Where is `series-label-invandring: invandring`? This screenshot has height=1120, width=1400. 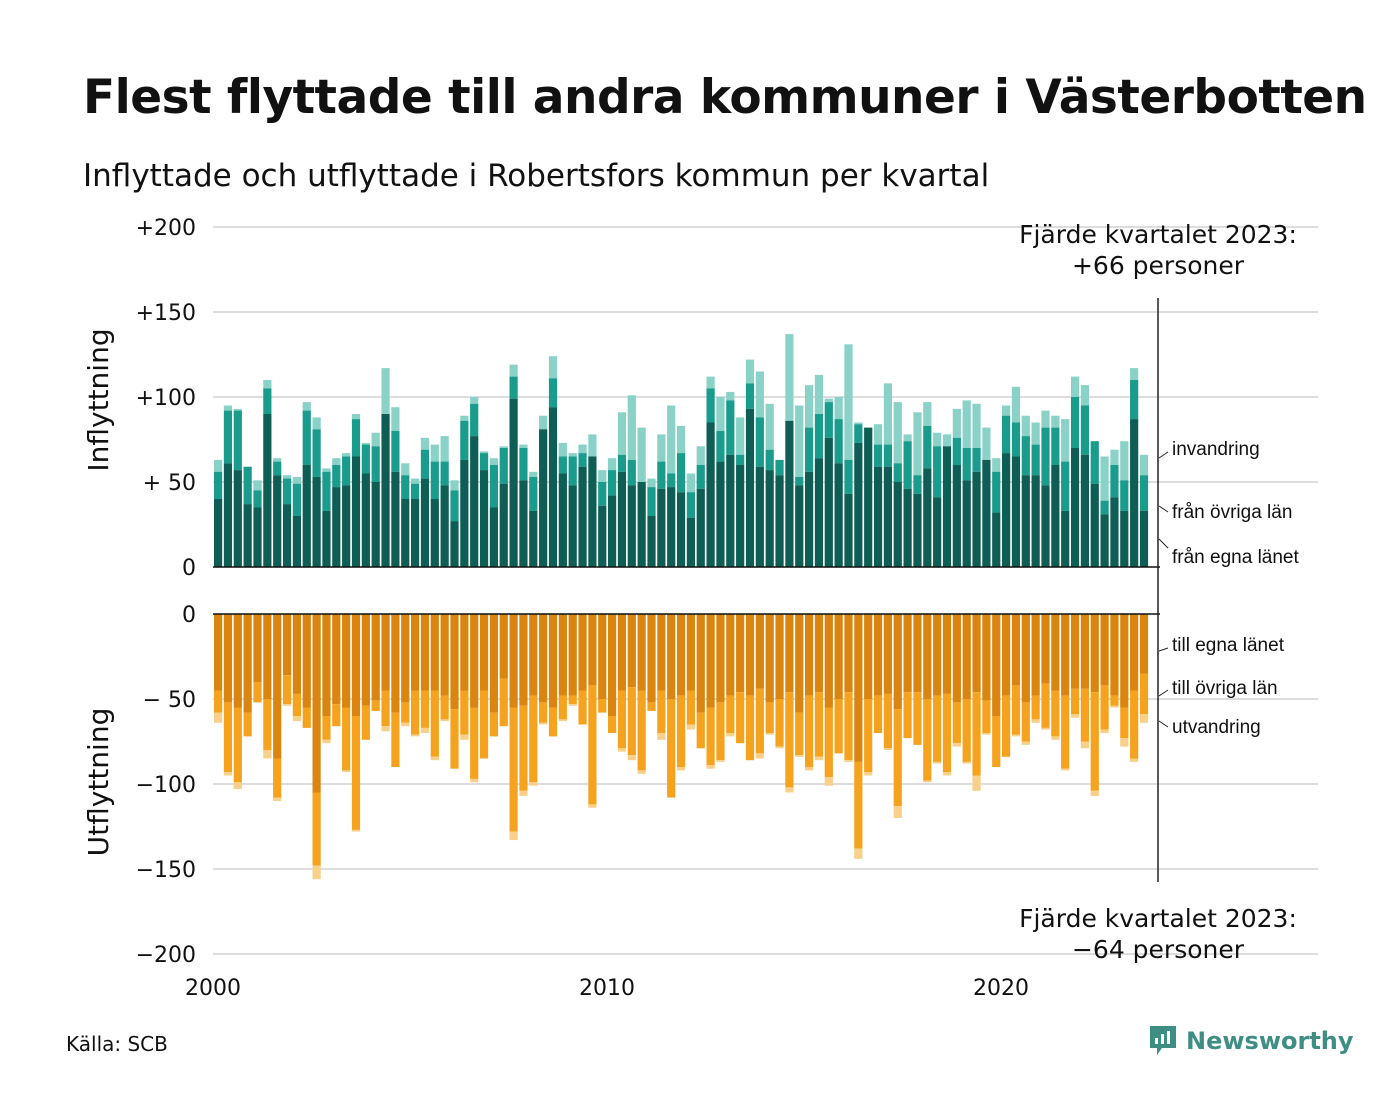 series-label-invandring: invandring is located at coordinates (1209, 449).